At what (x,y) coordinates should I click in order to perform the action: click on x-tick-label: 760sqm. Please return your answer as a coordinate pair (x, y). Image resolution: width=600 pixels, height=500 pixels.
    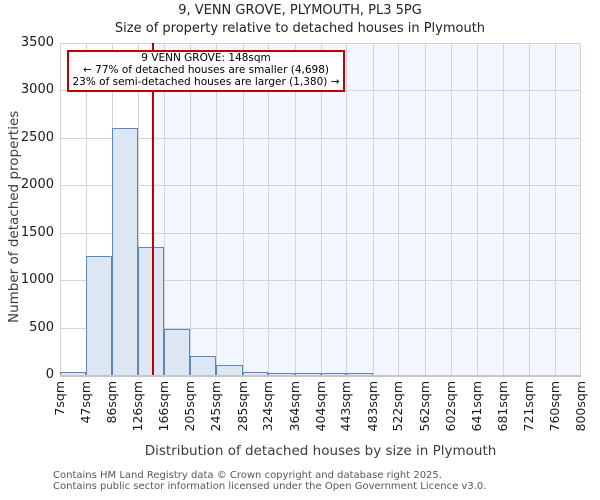
    Looking at the image, I should click on (554, 406).